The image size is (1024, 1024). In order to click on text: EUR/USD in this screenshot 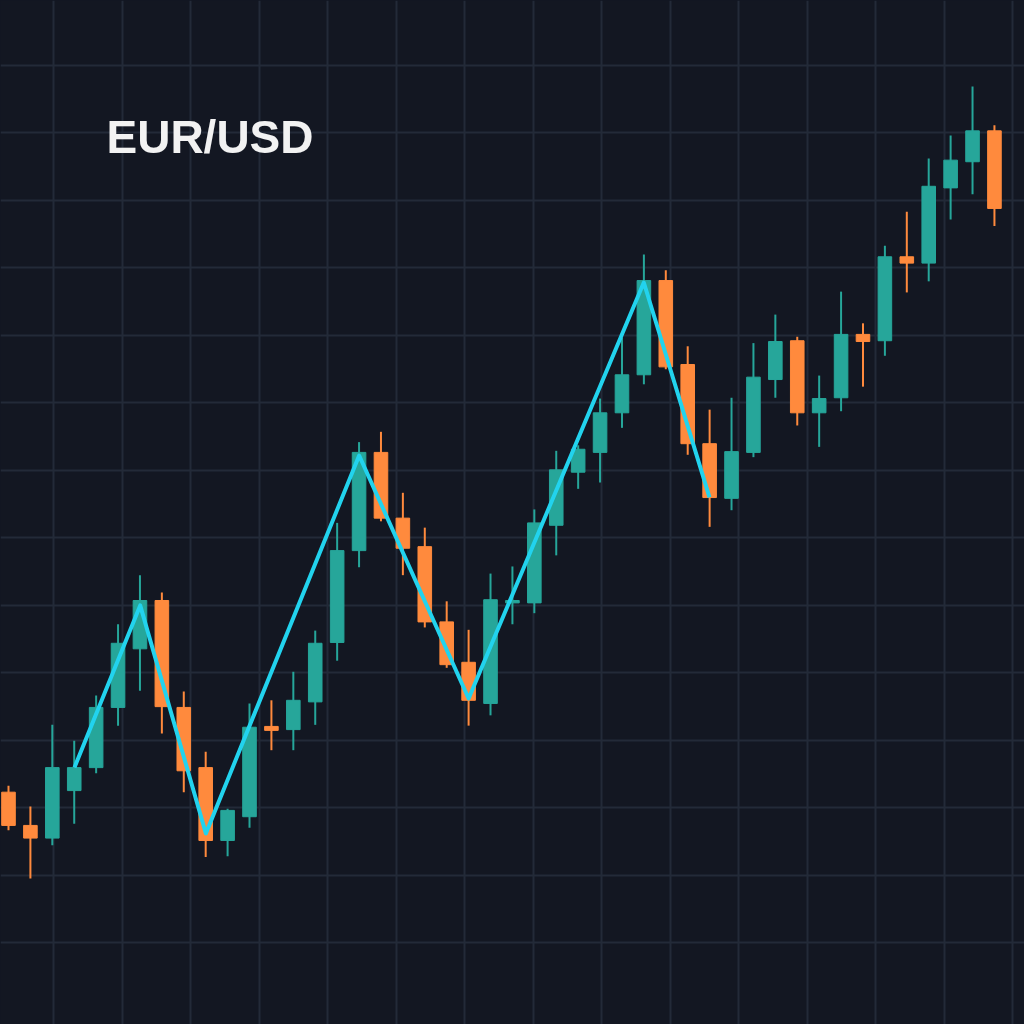, I will do `click(210, 136)`.